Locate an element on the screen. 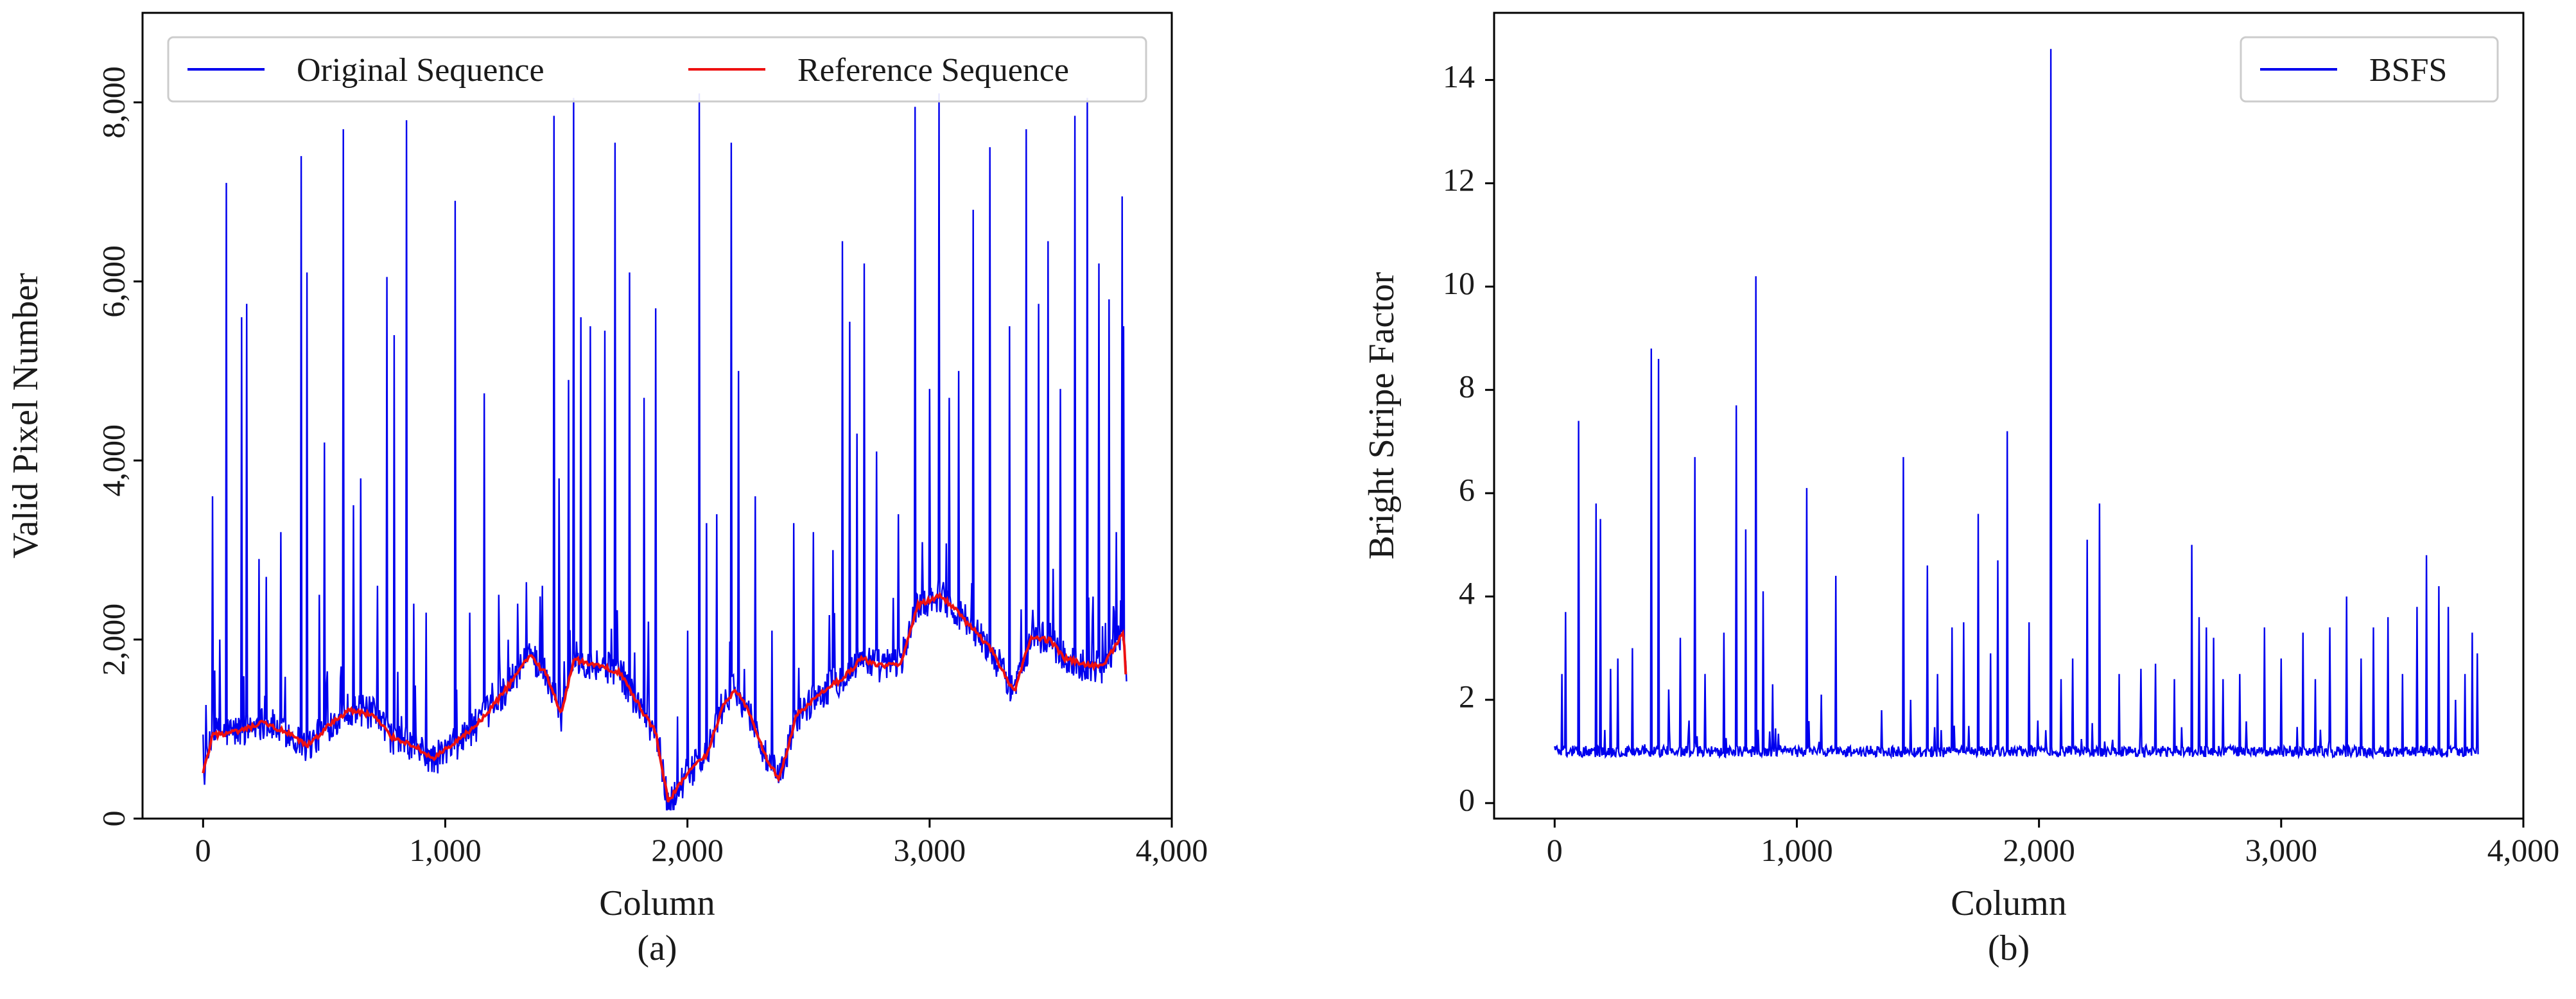 The width and height of the screenshot is (2576, 999). y-tick-label: 6 is located at coordinates (1467, 490).